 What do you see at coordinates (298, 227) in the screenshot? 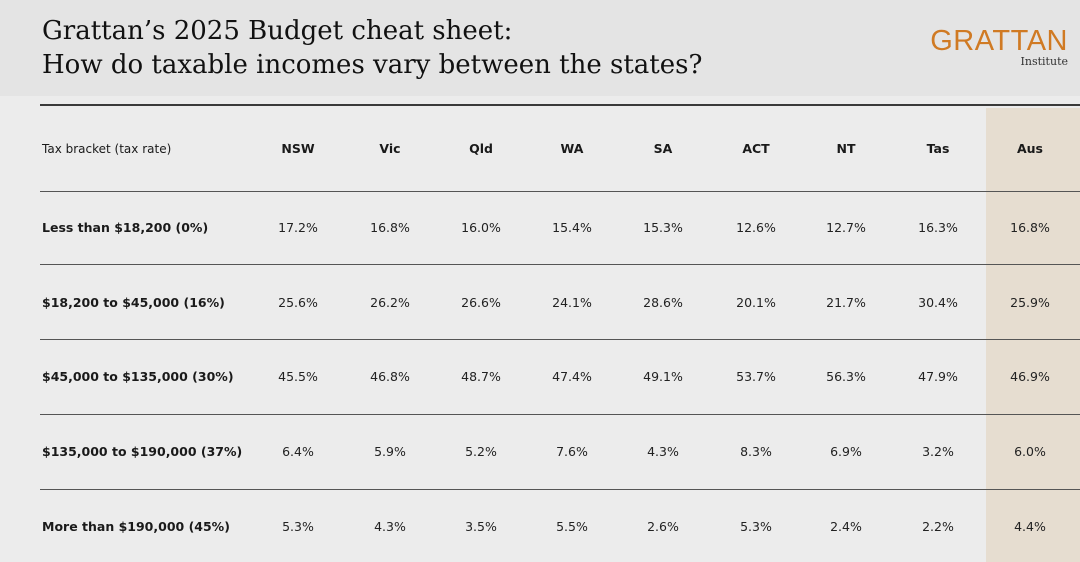
I see `cell-nsw: 17.2%` at bounding box center [298, 227].